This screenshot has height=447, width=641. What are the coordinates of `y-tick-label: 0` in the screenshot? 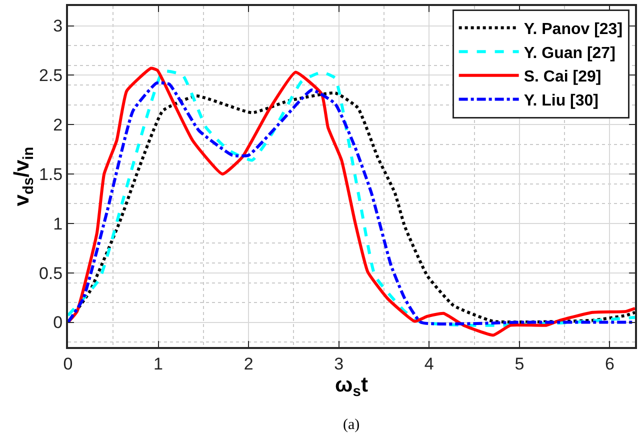 It's located at (58, 322).